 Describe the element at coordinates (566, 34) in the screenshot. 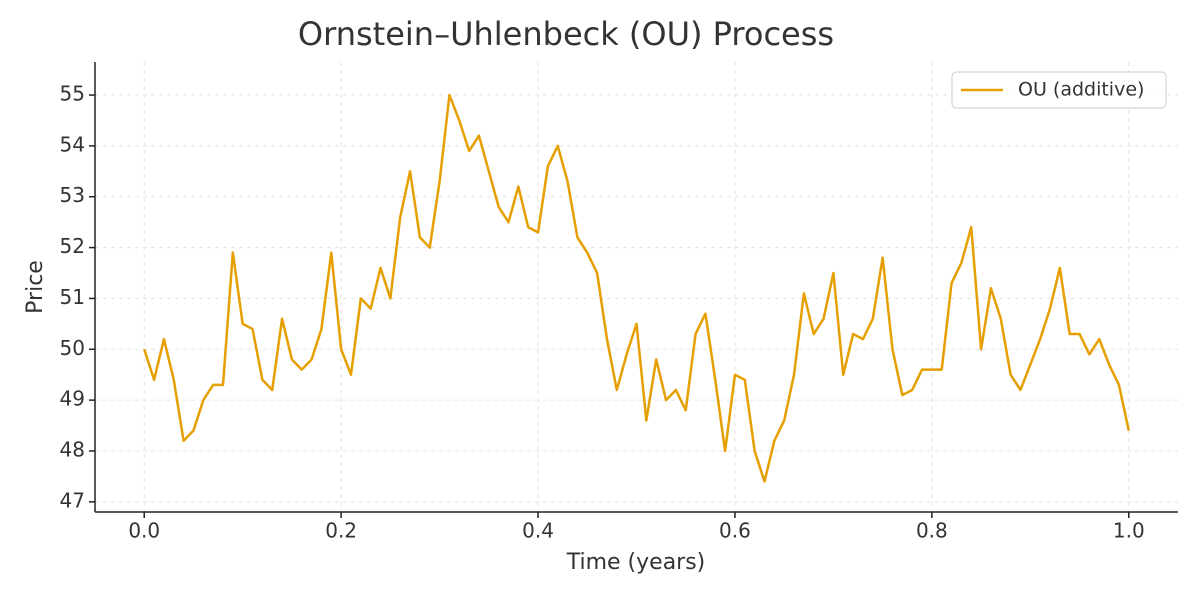

I see `chart-title: Ornstein–Uhlenbeck (OU) Process` at that location.